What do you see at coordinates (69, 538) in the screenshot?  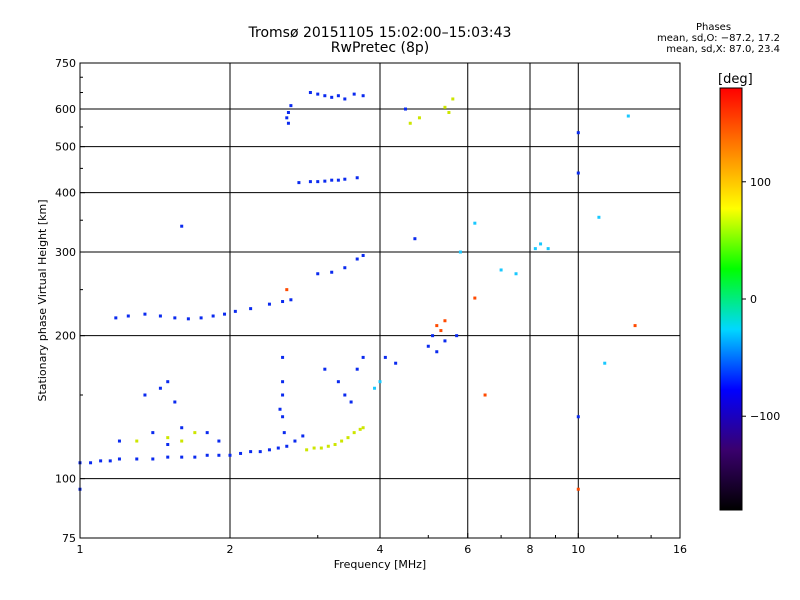 I see `y-tick-label: 75` at bounding box center [69, 538].